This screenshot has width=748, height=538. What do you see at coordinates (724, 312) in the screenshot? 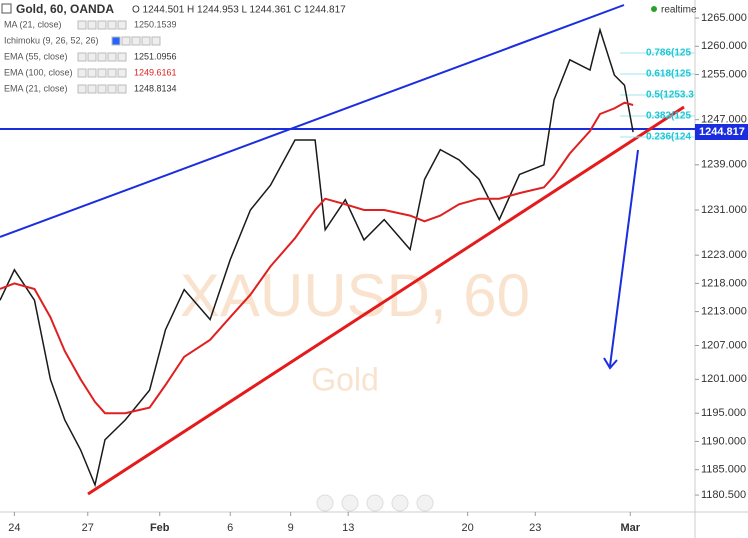
I see `y-tick-label: 1213.000` at bounding box center [724, 312].